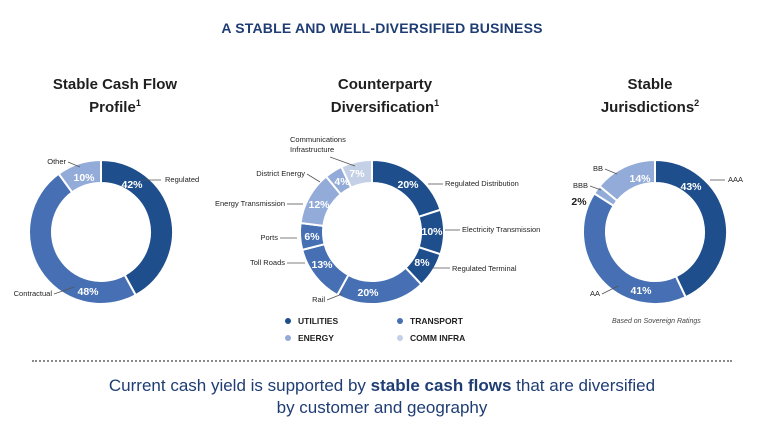 The width and height of the screenshot is (764, 432). Describe the element at coordinates (115, 84) in the screenshot. I see `chart-title-line1: Stable Cash Flow` at that location.